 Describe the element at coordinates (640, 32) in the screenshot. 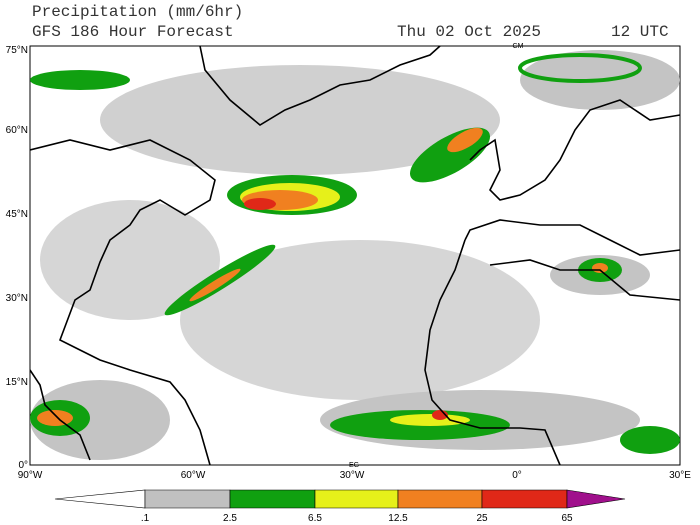

I see `time: 12 UTC` at that location.